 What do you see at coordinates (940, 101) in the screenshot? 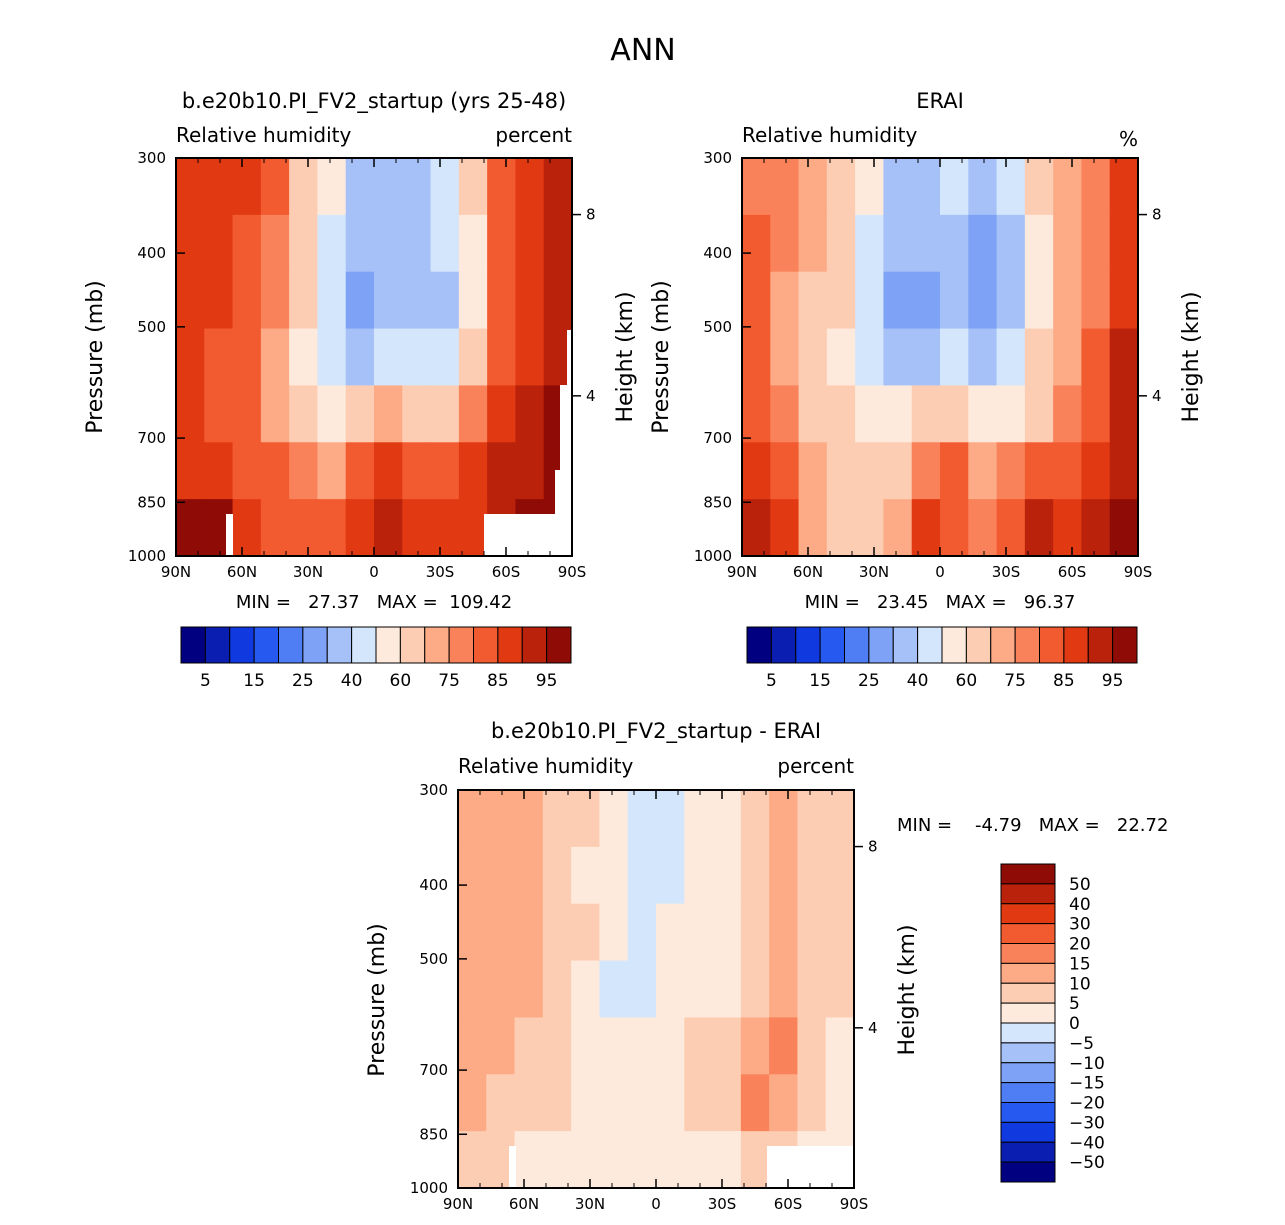
I see `panel-title: ERAI` at bounding box center [940, 101].